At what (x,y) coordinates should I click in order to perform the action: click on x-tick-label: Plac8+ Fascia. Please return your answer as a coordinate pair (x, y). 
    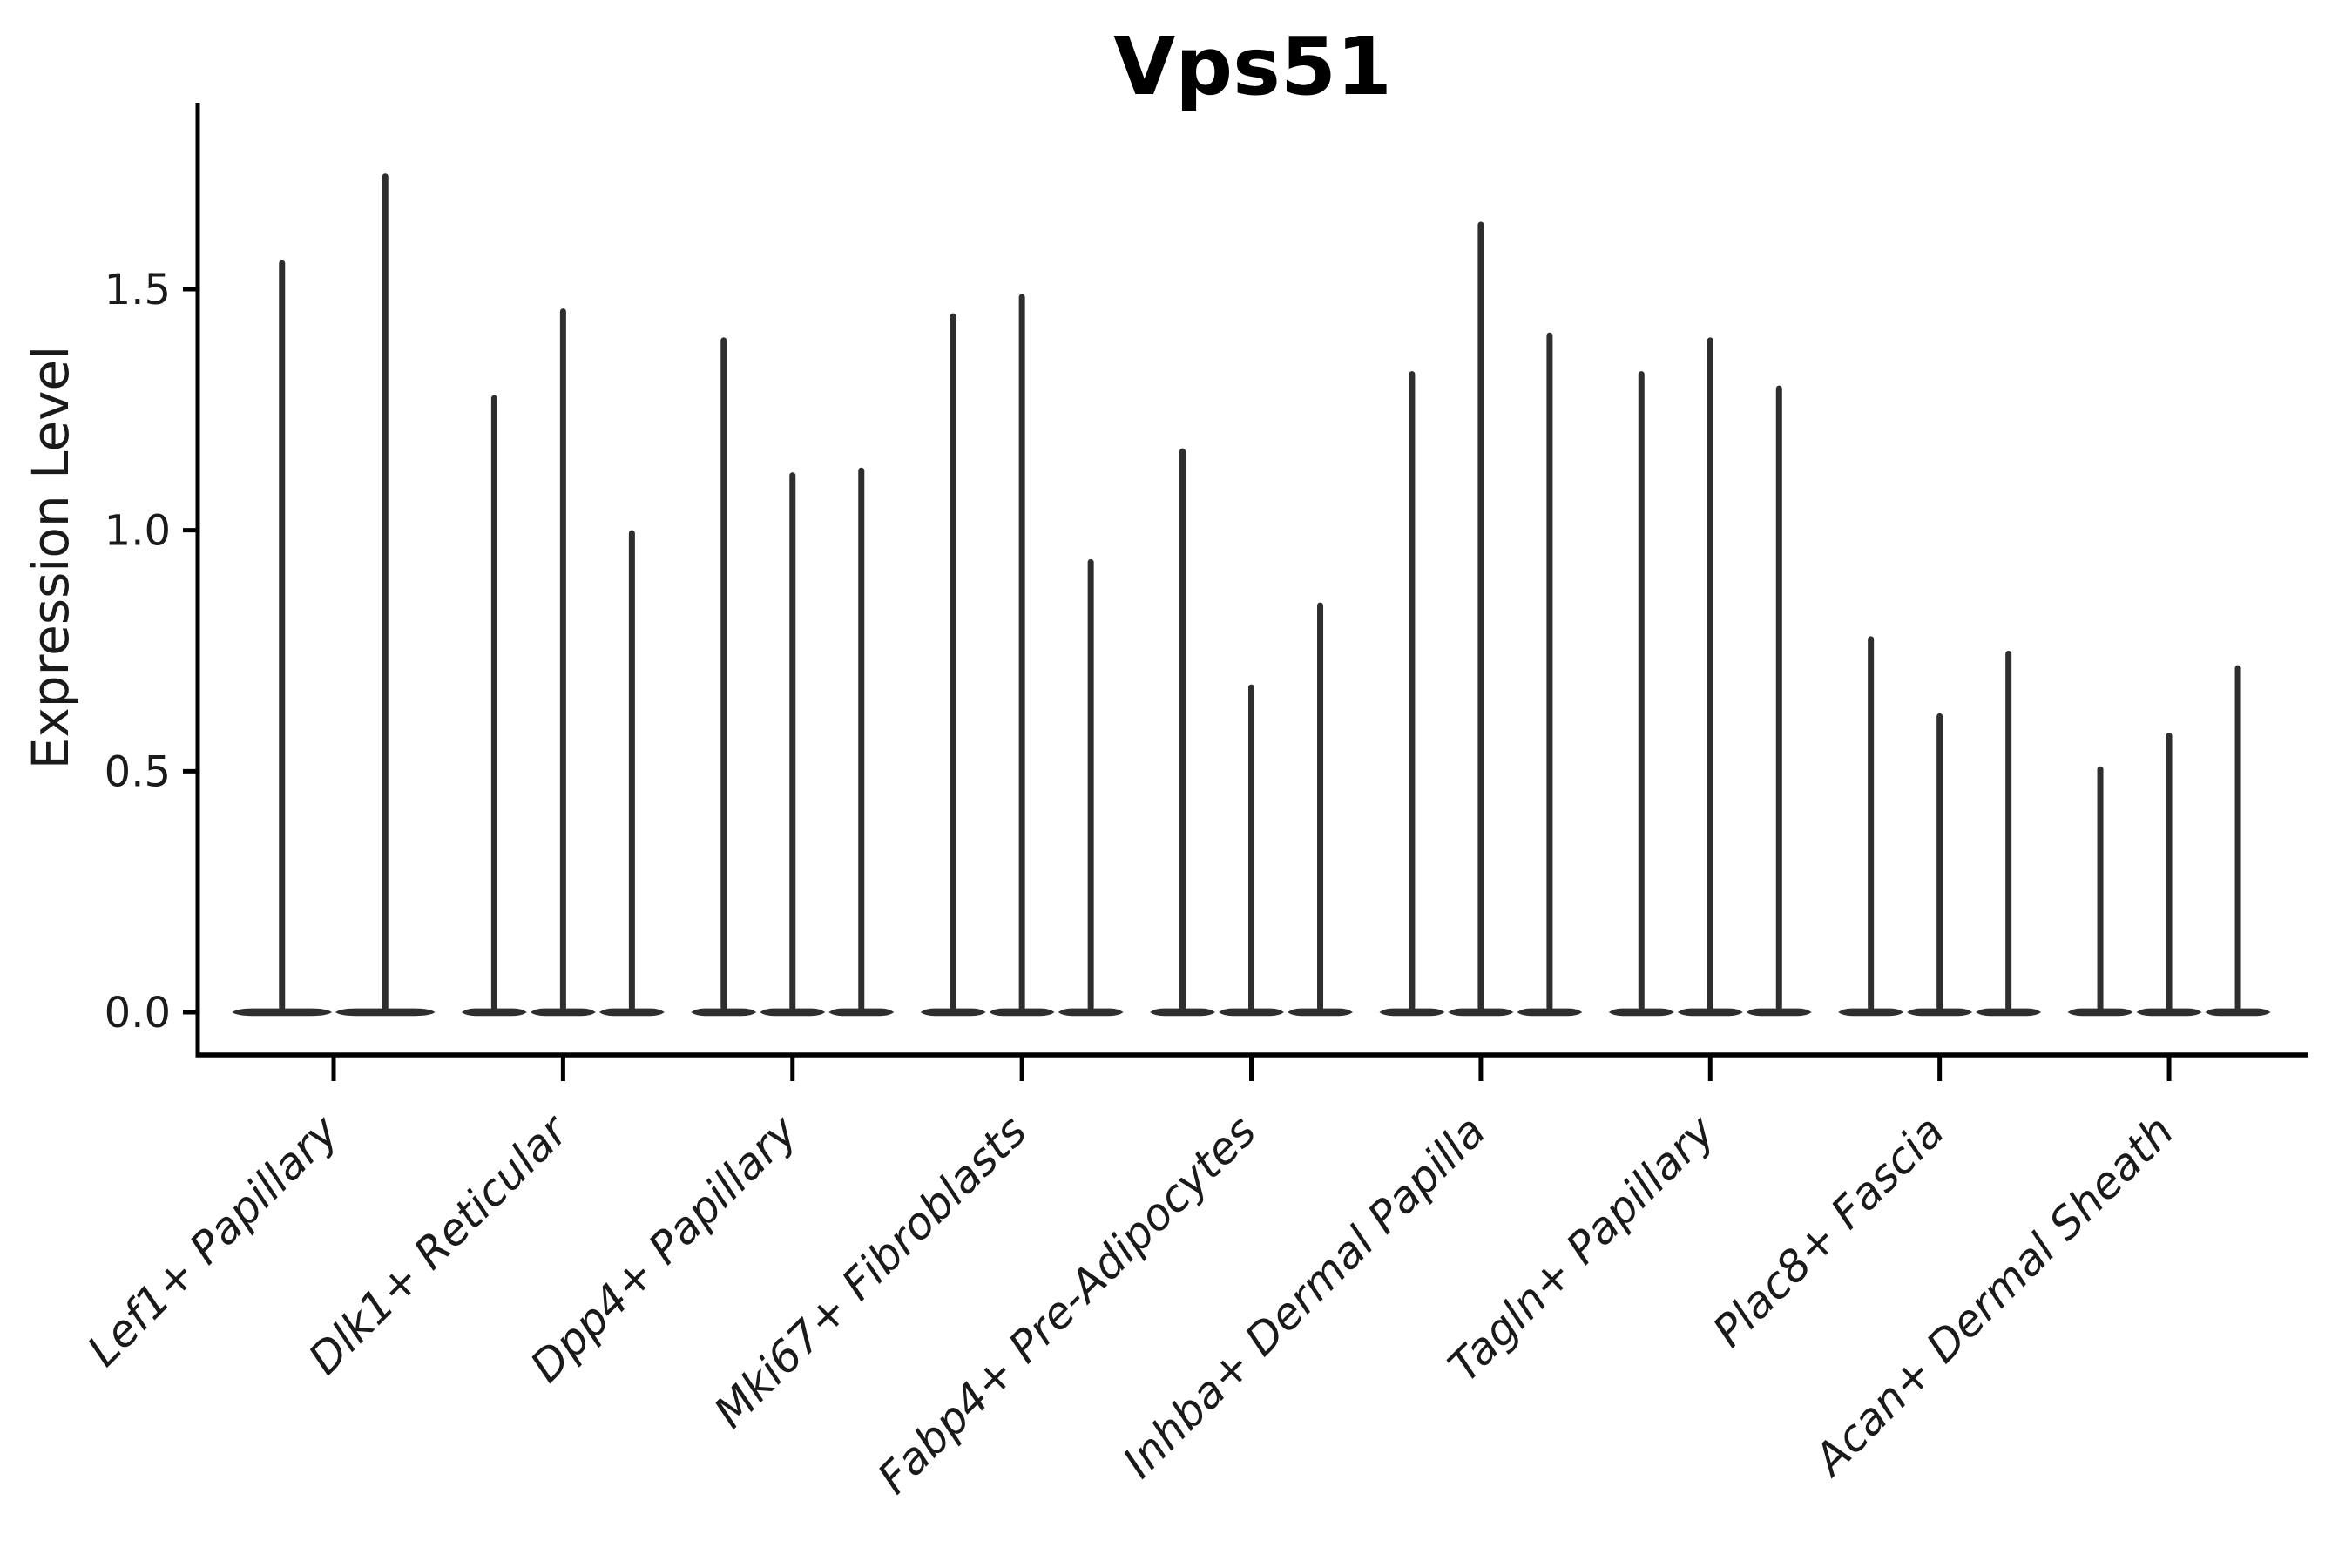
    Looking at the image, I should click on (1828, 1231).